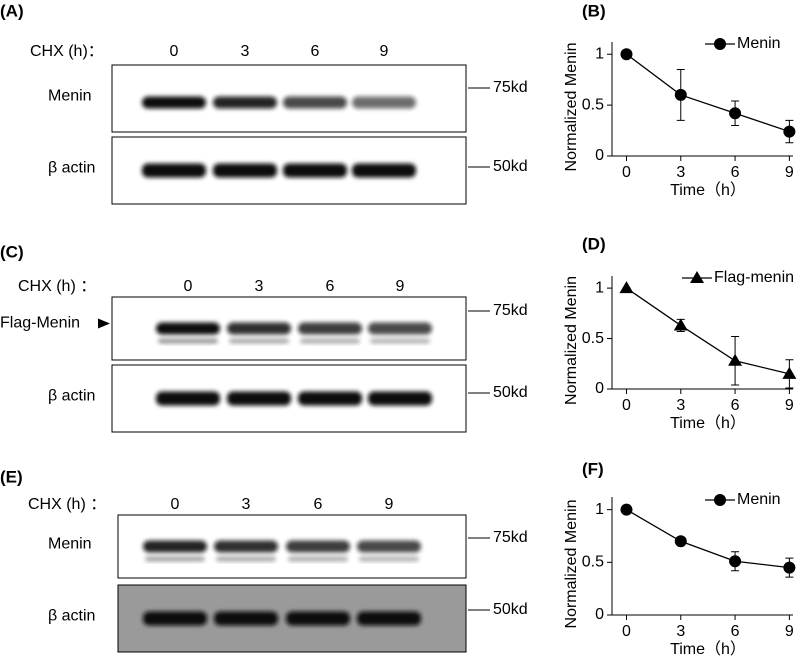 This screenshot has width=800, height=670. I want to click on panel-label: (D), so click(594, 243).